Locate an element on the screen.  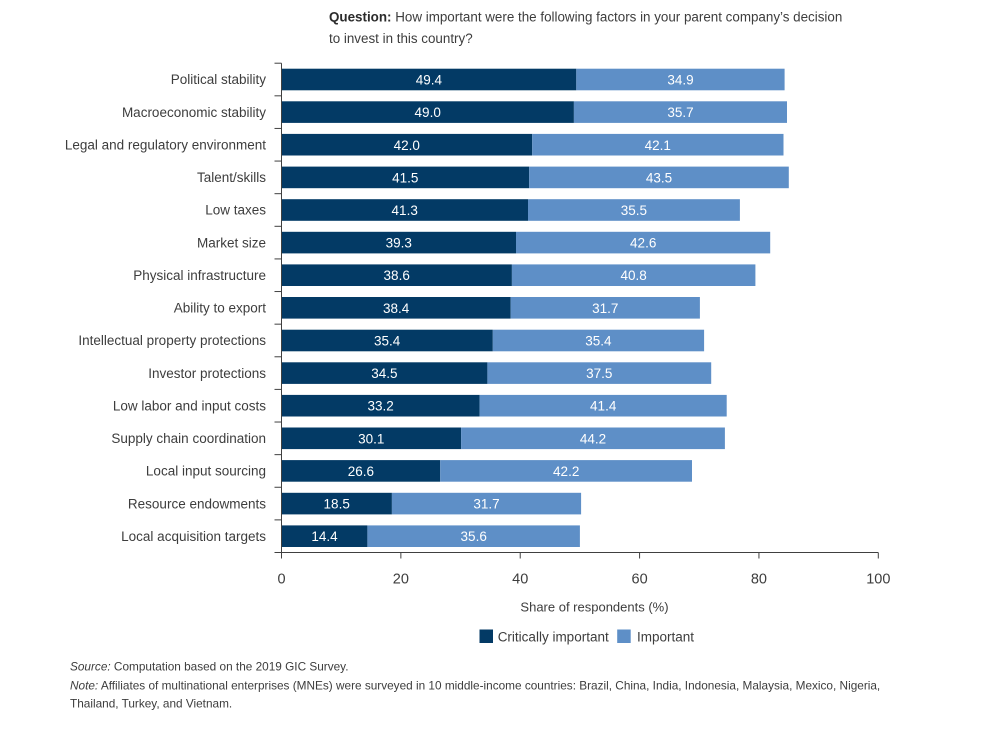
svg-text: to invest in this country? is located at coordinates (401, 38).